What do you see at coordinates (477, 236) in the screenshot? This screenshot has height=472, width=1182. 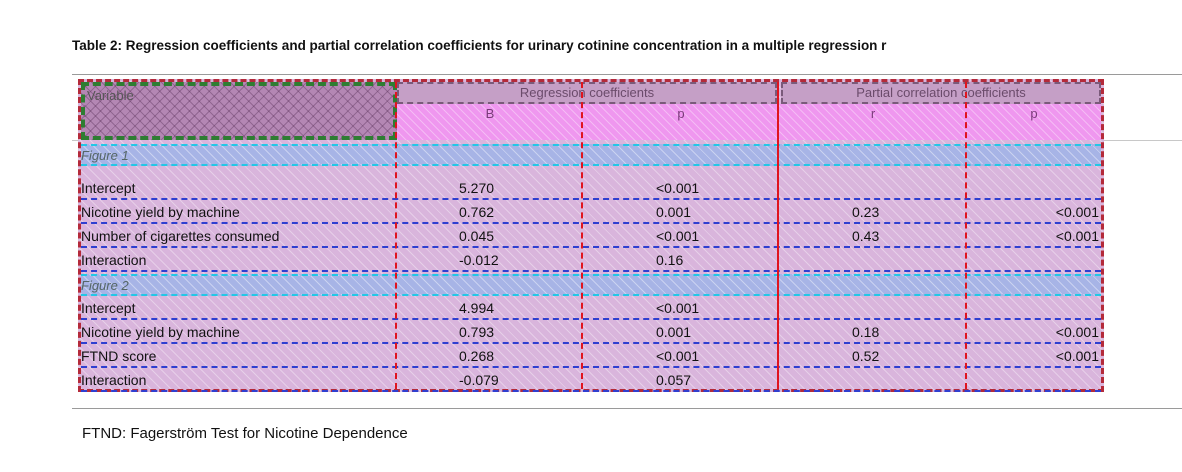 I see `coef-b: 0.045` at bounding box center [477, 236].